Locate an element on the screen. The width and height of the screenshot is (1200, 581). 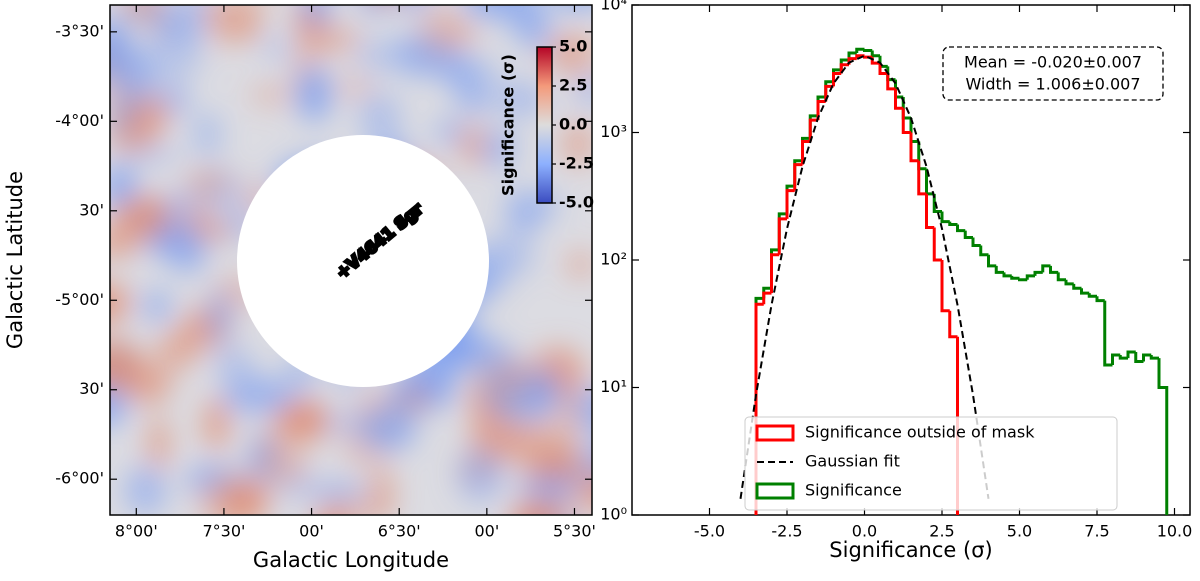
fit-box is located at coordinates (1053, 73).